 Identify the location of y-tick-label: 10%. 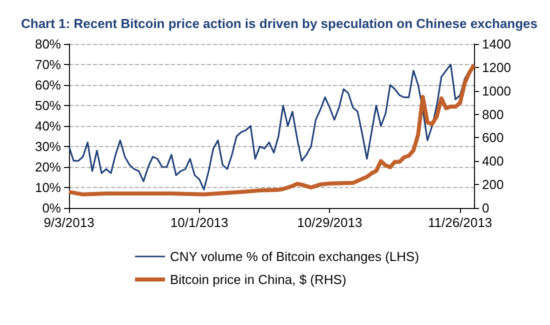
(48, 187).